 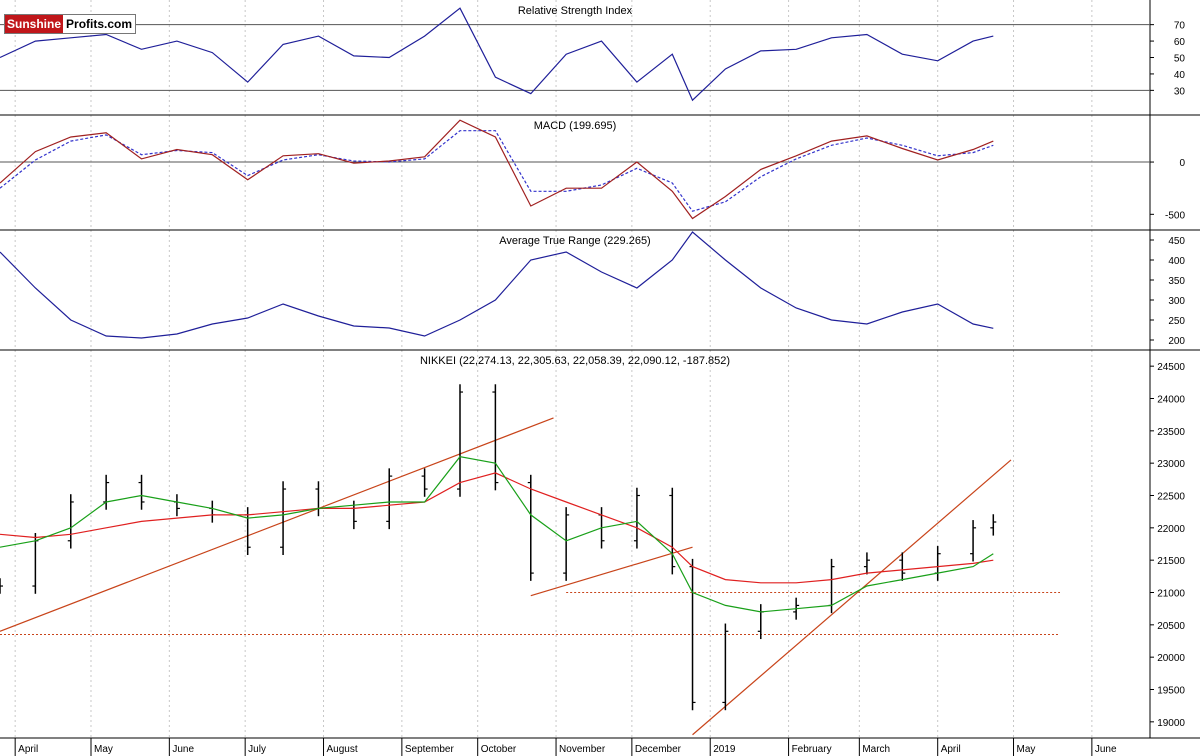 What do you see at coordinates (812, 749) in the screenshot?
I see `x-tick-label: February` at bounding box center [812, 749].